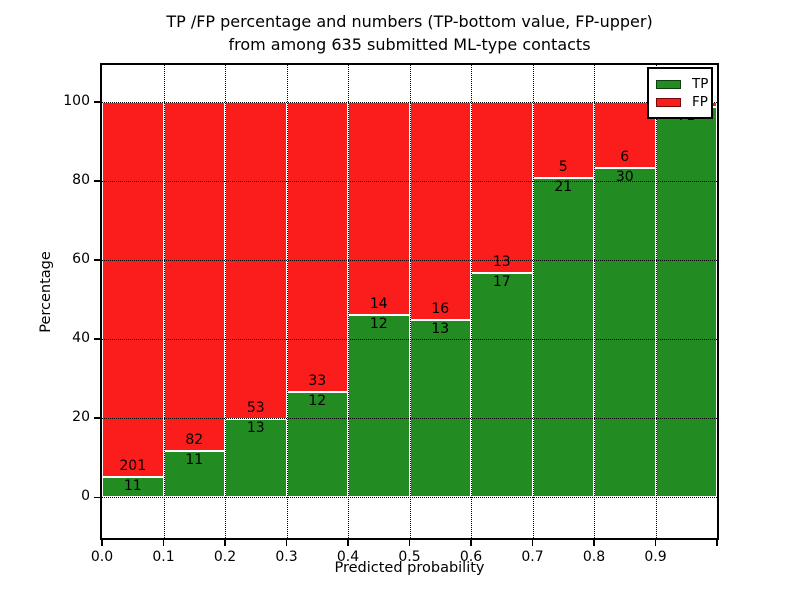 The height and width of the screenshot is (600, 800). I want to click on x-tick-label: 0.6, so click(471, 557).